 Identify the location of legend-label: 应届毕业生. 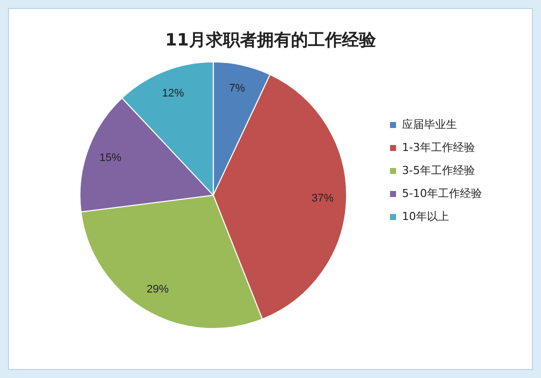
(430, 124).